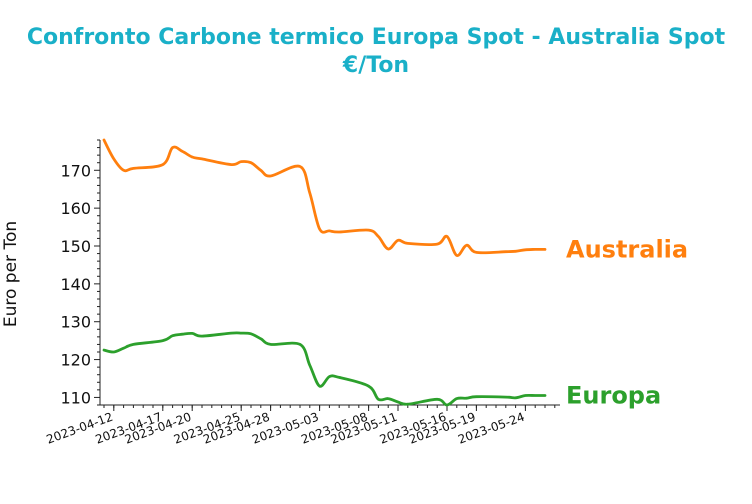 This screenshot has width=752, height=504. I want to click on series-label-europa: Europa, so click(613, 396).